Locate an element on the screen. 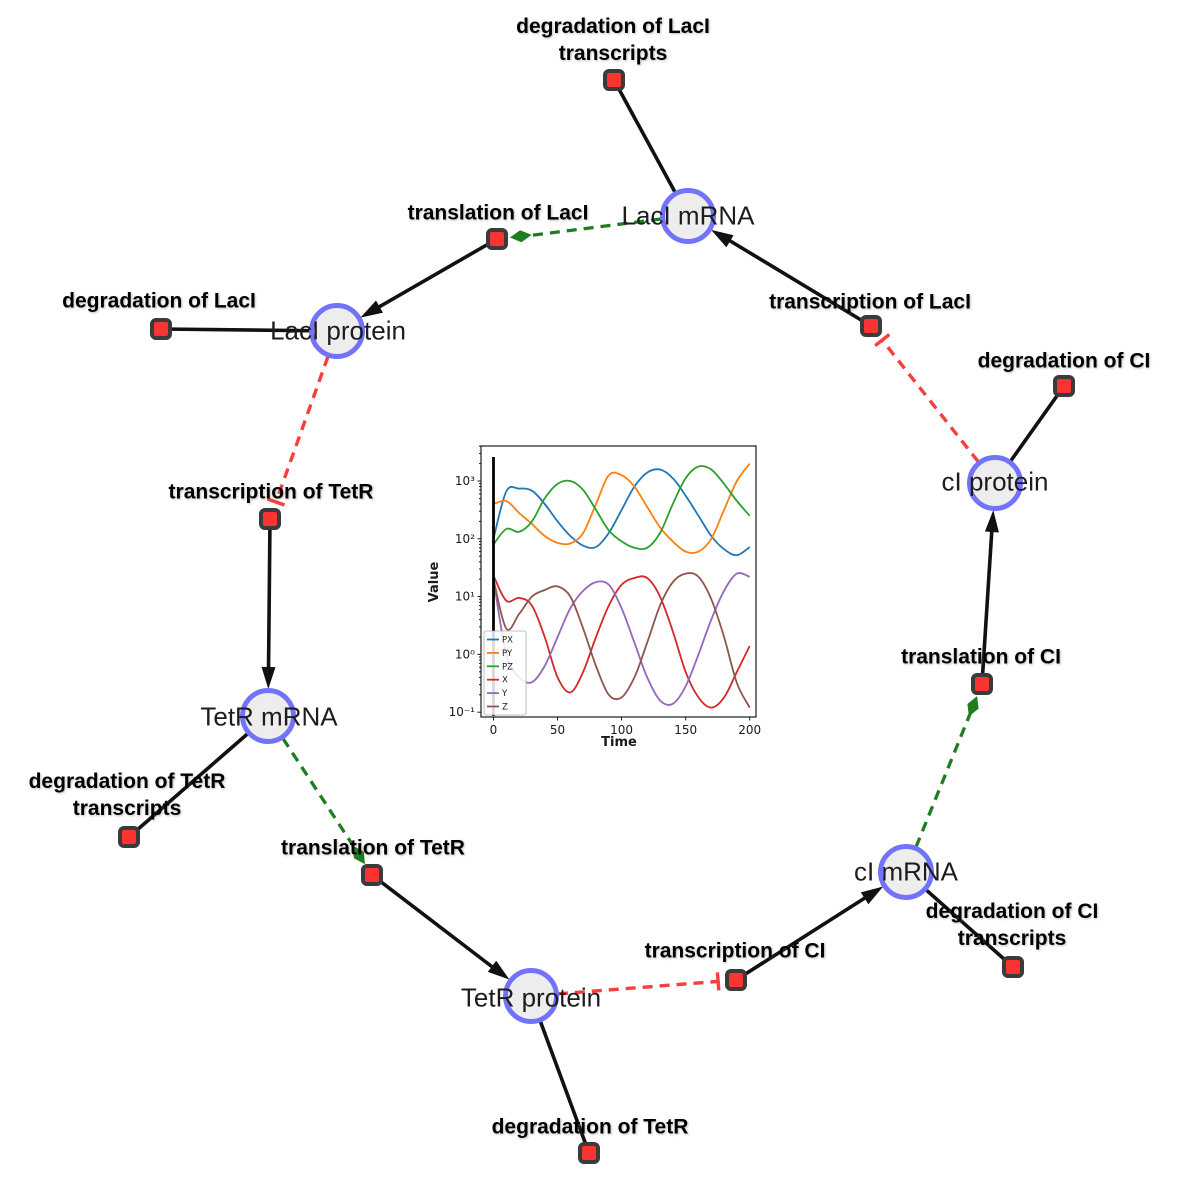 The height and width of the screenshot is (1200, 1189). species-label-tetr-protein: TetR protein is located at coordinates (531, 997).